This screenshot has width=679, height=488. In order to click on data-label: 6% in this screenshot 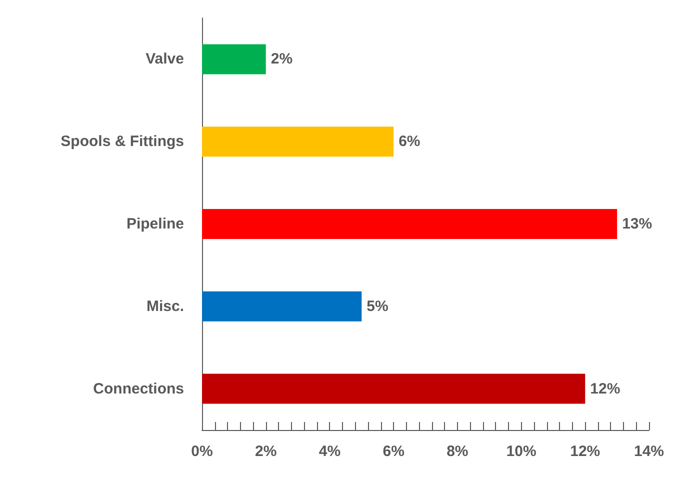, I will do `click(409, 141)`.